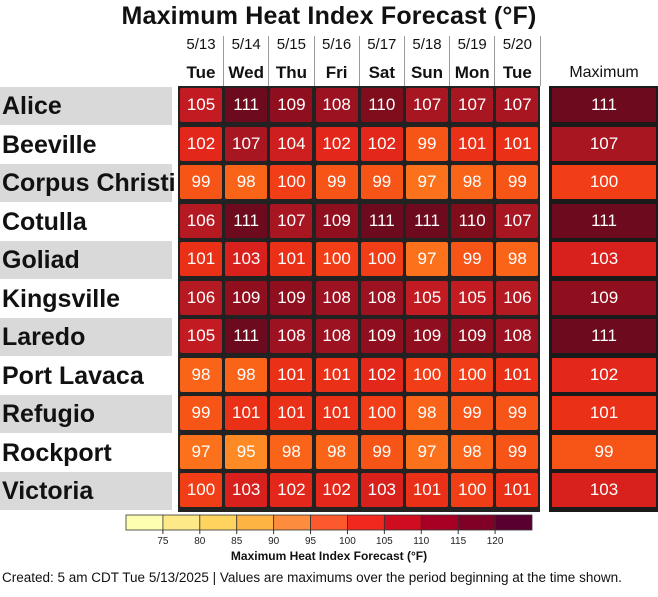 The image size is (658, 597). What do you see at coordinates (382, 44) in the screenshot?
I see `date-header: 5/17` at bounding box center [382, 44].